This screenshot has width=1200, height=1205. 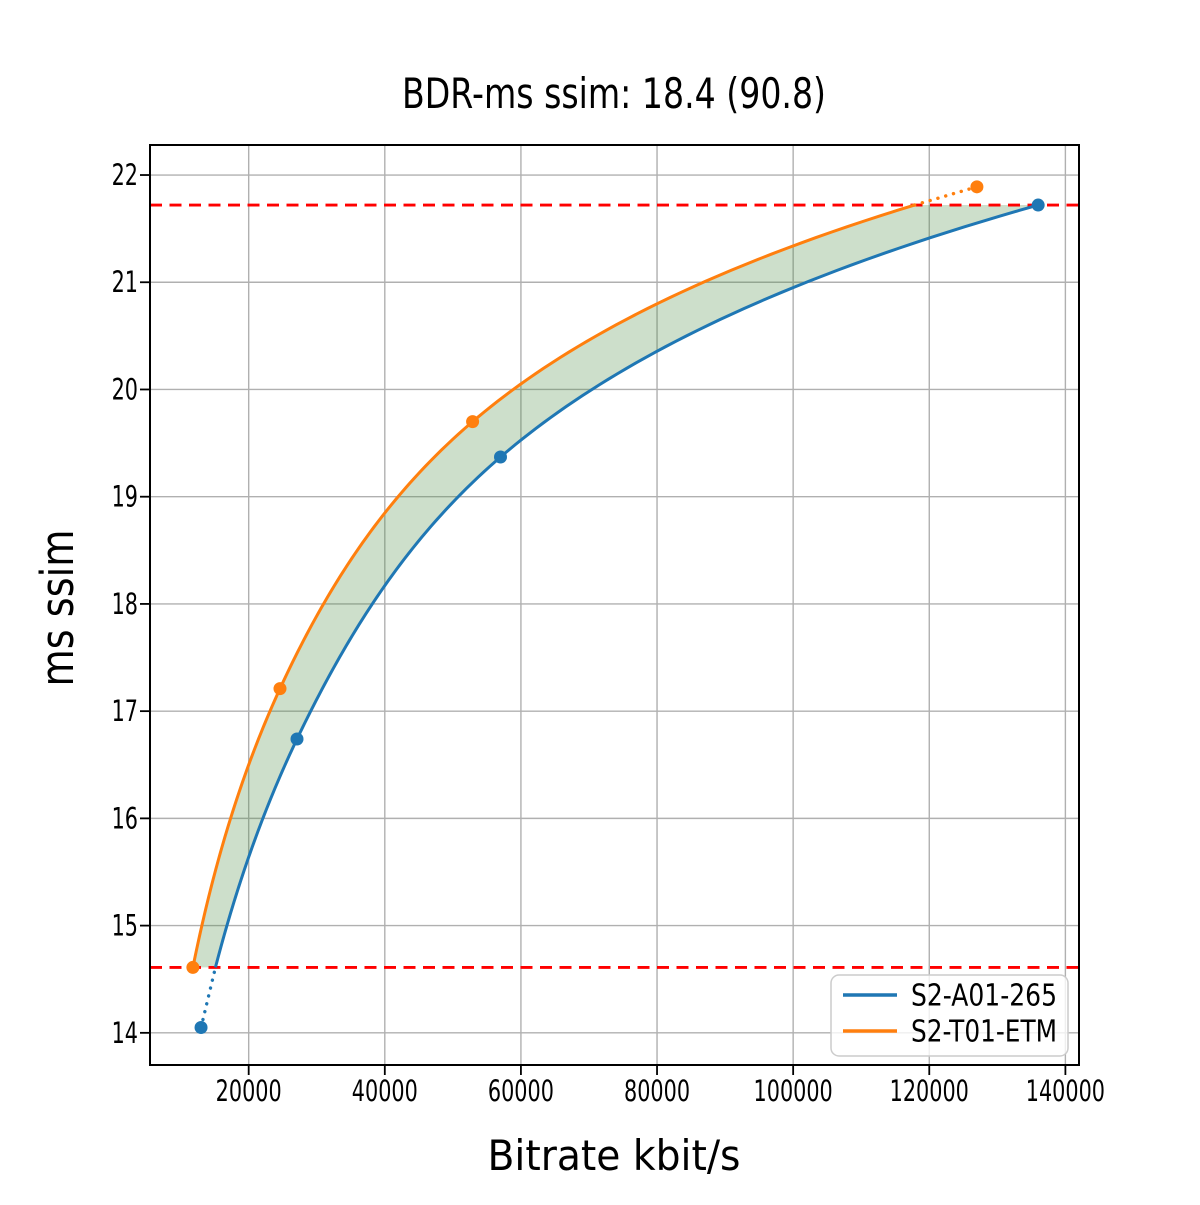 I want to click on legend: S2-A01-265 S2-T01-ETM, so click(x=949, y=1015).